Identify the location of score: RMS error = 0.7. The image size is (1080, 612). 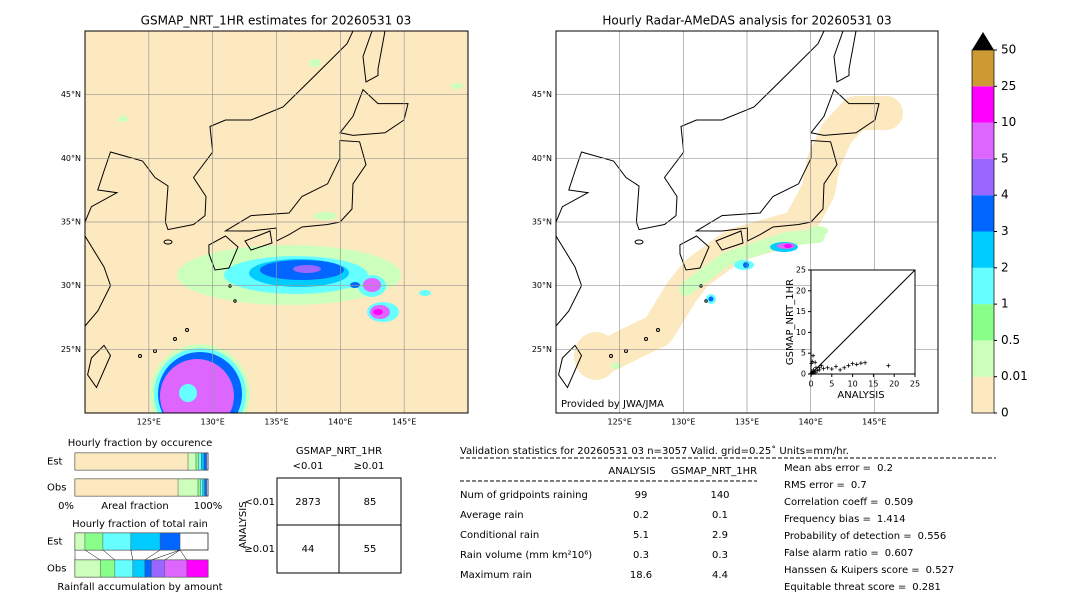
(825, 485).